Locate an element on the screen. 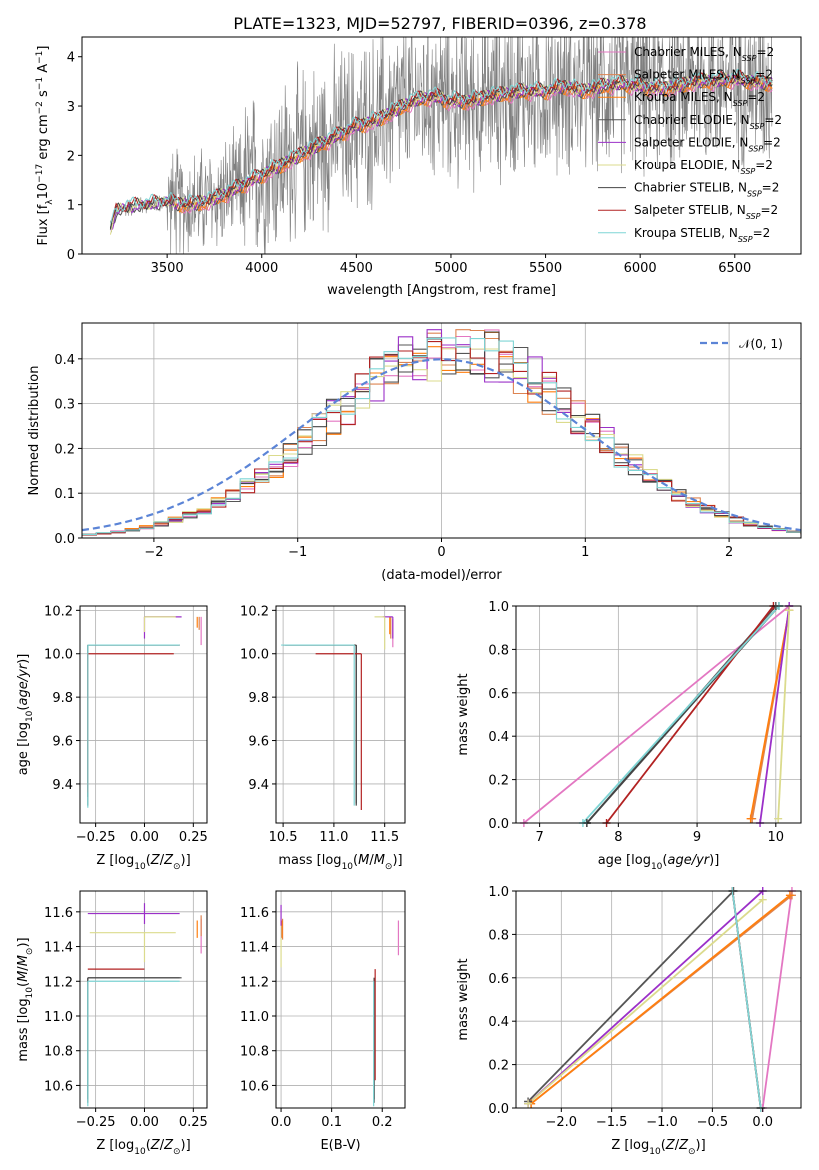 The image size is (819, 1170). x-tick-label: 5000 is located at coordinates (450, 268).